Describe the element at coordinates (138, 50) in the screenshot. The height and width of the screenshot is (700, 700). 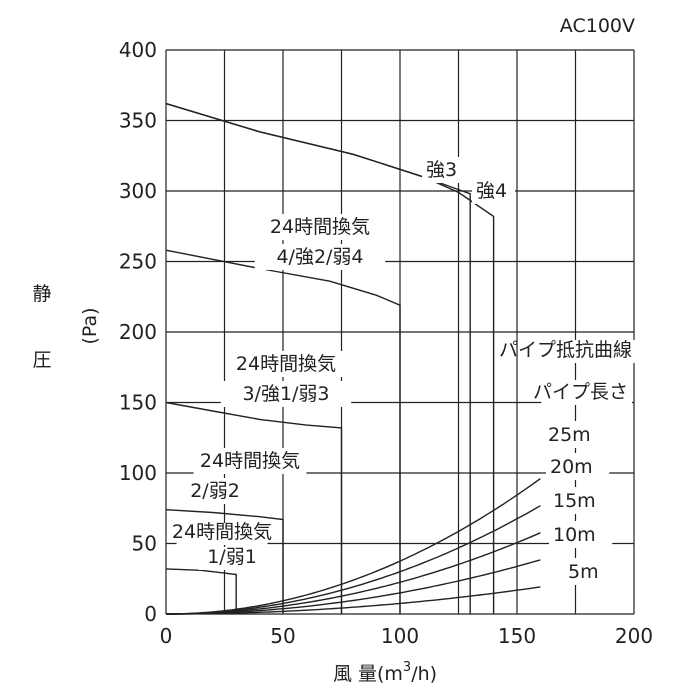
I see `y-tick-label: 400` at that location.